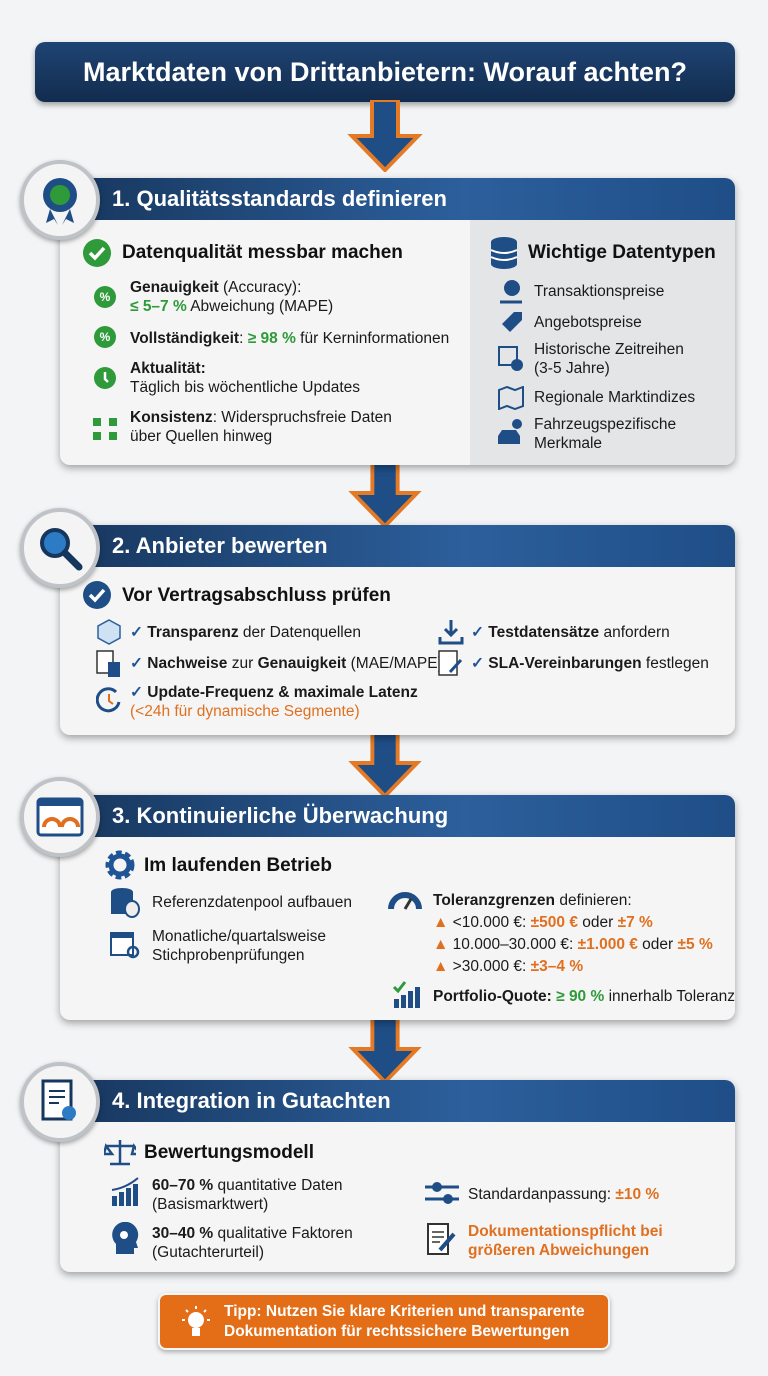 This screenshot has height=1376, width=768. I want to click on subheading: Im laufenden Betrieb, so click(238, 865).